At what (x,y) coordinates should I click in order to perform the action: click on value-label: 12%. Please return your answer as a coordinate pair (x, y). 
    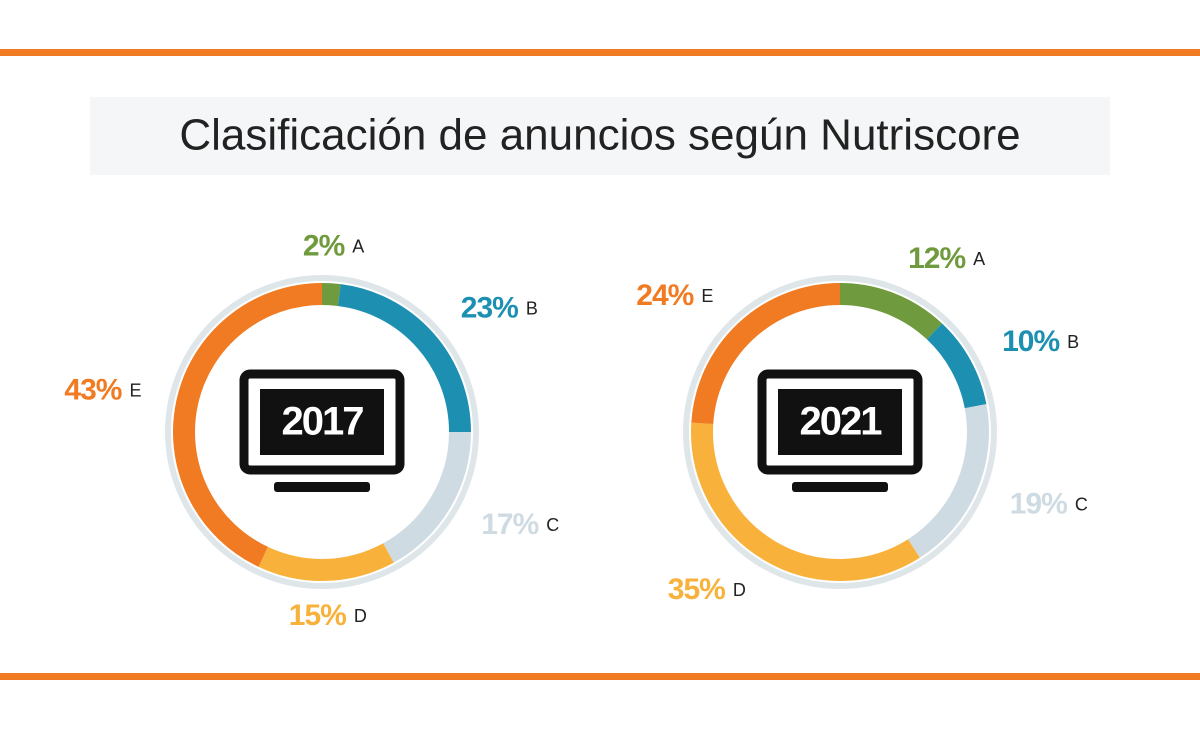
    Looking at the image, I should click on (936, 258).